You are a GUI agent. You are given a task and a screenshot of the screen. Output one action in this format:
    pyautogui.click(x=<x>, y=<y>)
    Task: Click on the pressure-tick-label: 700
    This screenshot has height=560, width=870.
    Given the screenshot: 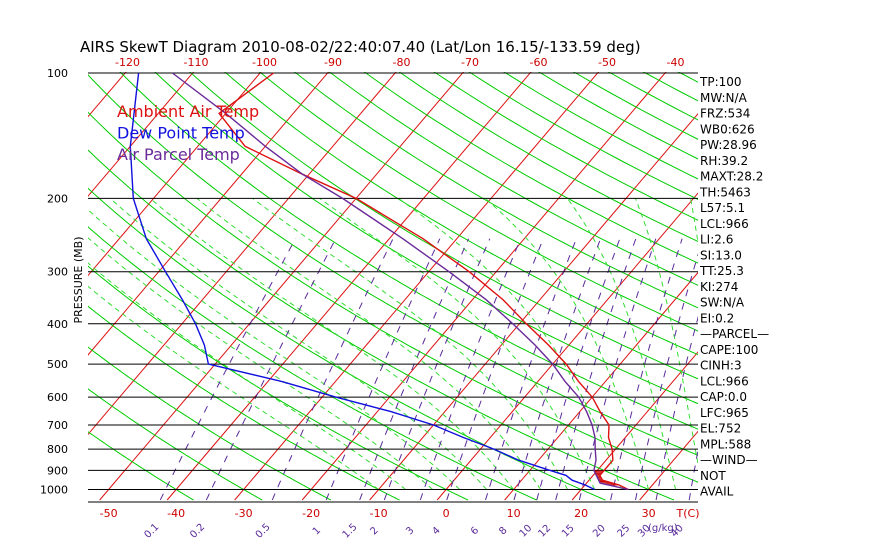 What is the action you would take?
    pyautogui.click(x=57, y=425)
    